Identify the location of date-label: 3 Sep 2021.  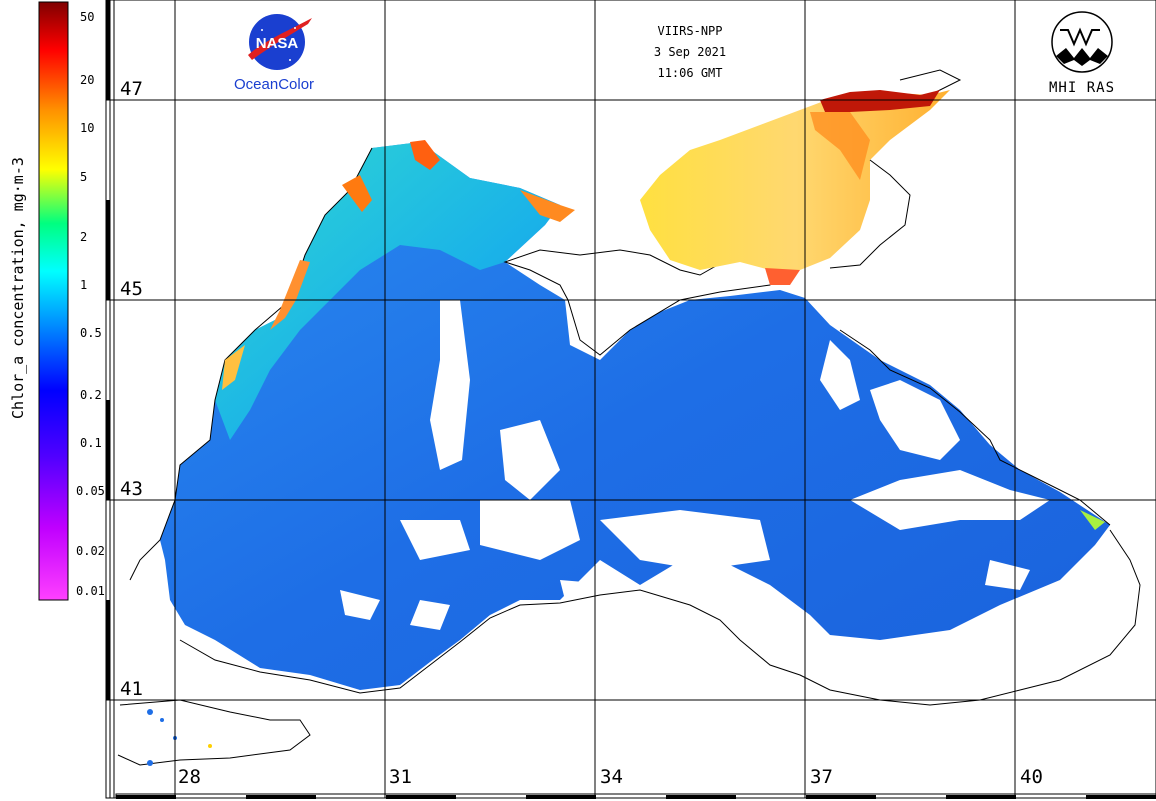
(690, 52).